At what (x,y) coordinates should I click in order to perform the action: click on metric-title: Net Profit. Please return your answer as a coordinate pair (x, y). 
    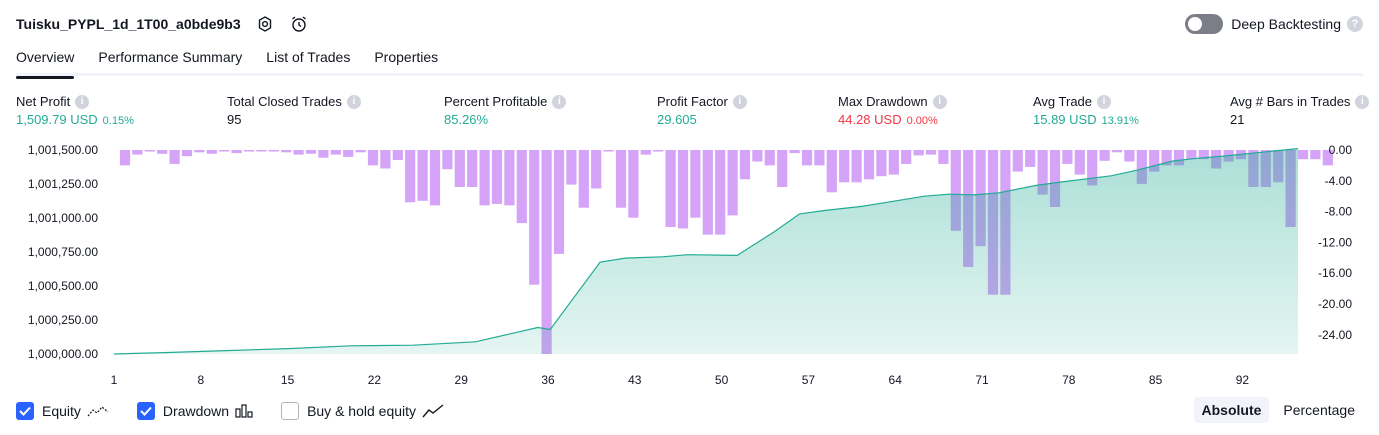
    Looking at the image, I should click on (43, 101).